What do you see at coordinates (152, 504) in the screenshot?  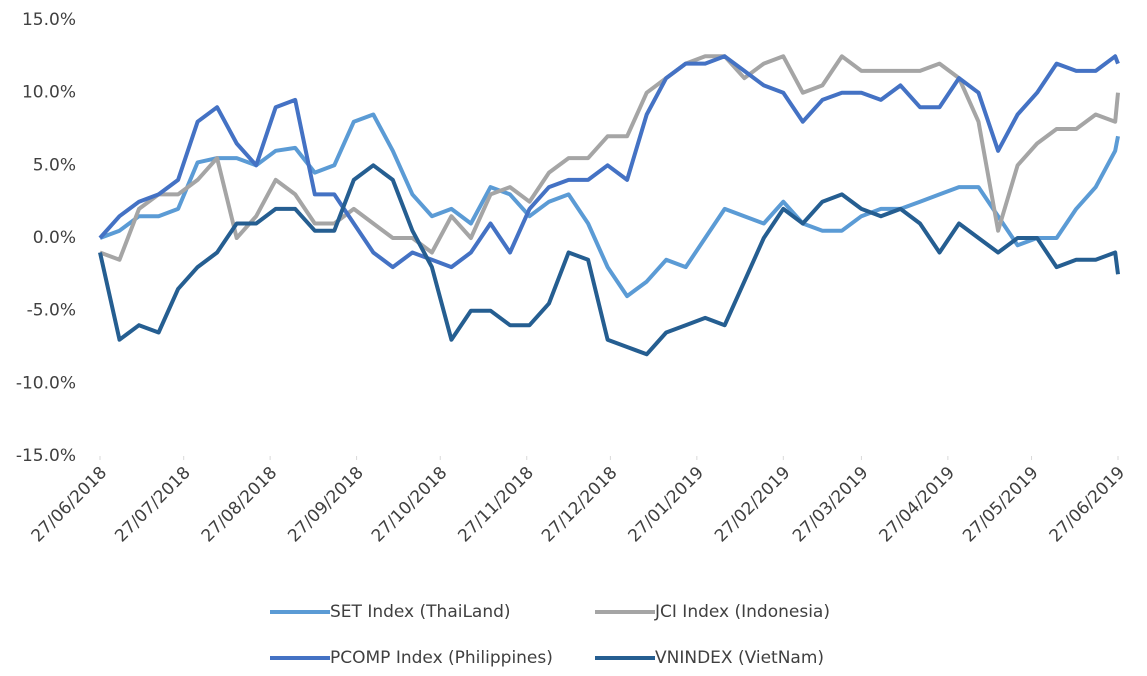 I see `x-tick-label: 27/07/2018` at bounding box center [152, 504].